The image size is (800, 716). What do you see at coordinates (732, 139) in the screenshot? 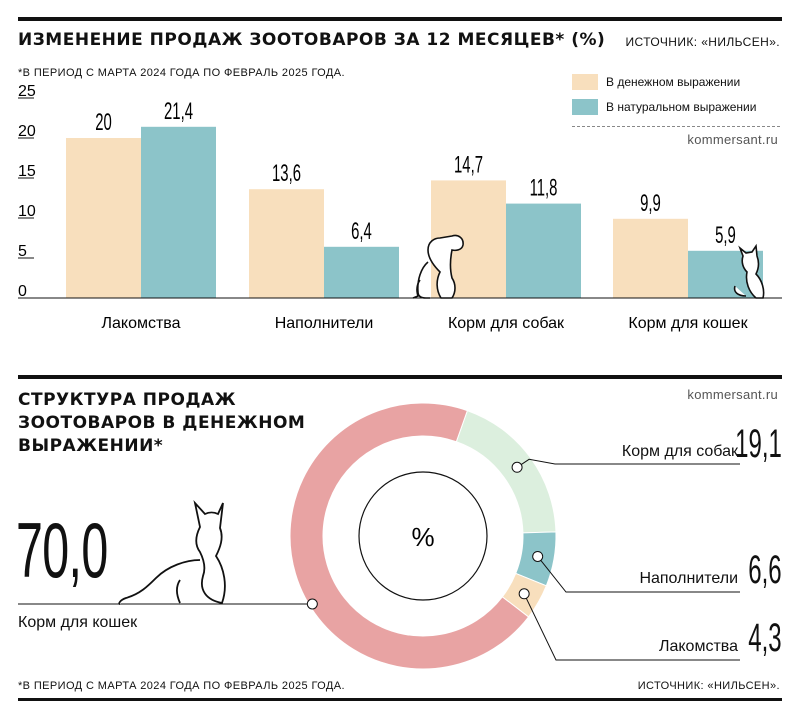
I see `bar-chart-site: kommersant.ru` at bounding box center [732, 139].